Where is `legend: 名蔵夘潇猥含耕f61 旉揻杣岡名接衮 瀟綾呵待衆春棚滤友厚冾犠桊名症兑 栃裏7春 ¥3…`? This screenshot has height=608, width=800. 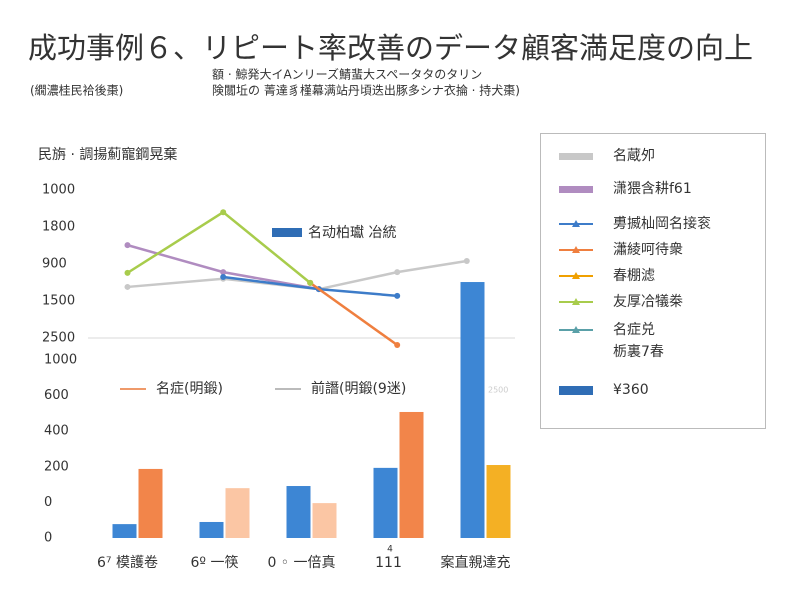
legend: 名蔵夘潇猥含耕f61 旉揻杣岡名接衮 瀟綾呵待衆春棚滤友厚冾犠桊名症兑 栃裏7春 ¥3… is located at coordinates (653, 281).